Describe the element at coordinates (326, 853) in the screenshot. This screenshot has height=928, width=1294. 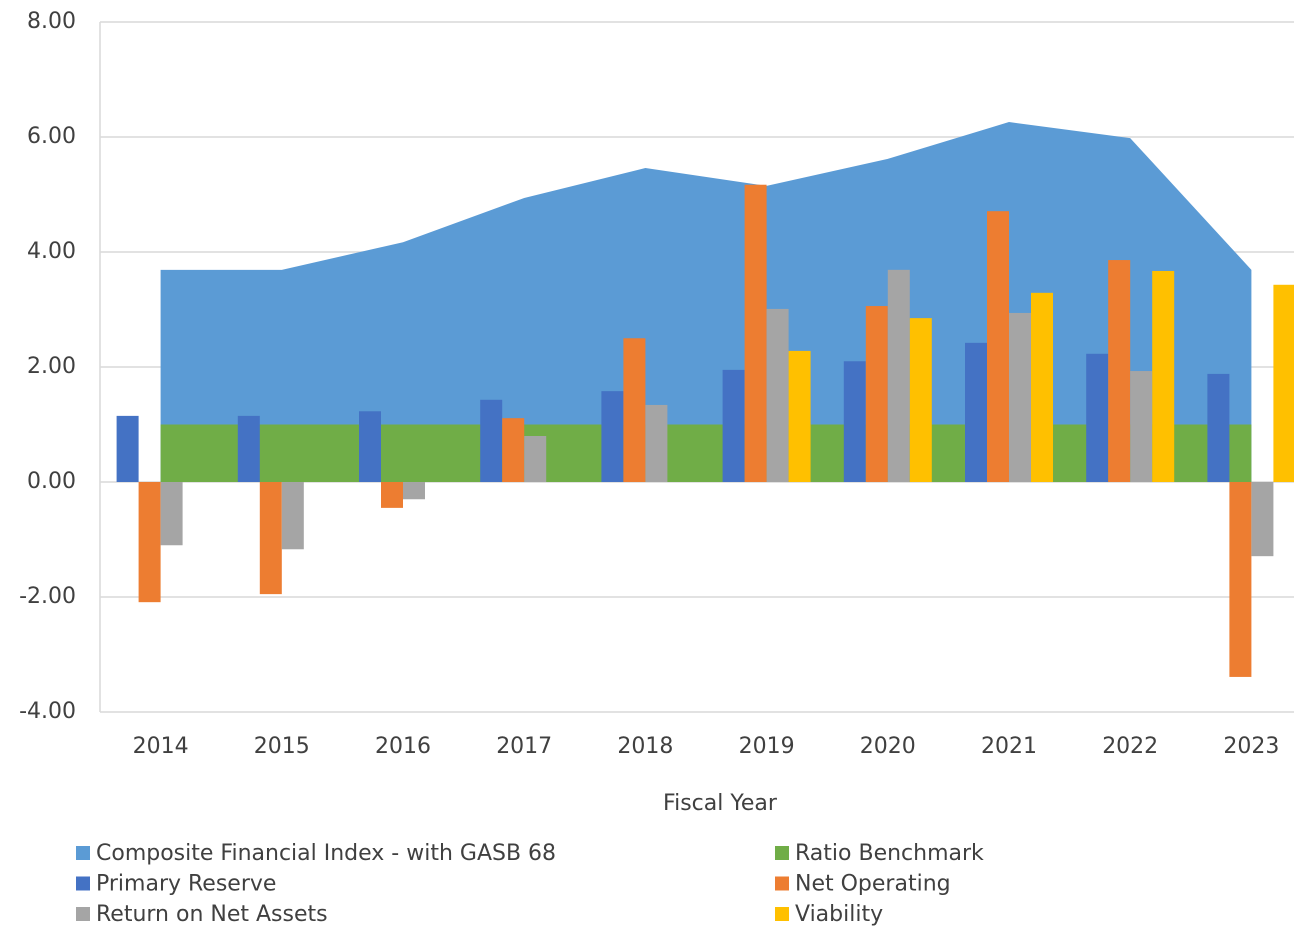
I see `legend-label: Composite Financial Index - with GASB 68` at that location.